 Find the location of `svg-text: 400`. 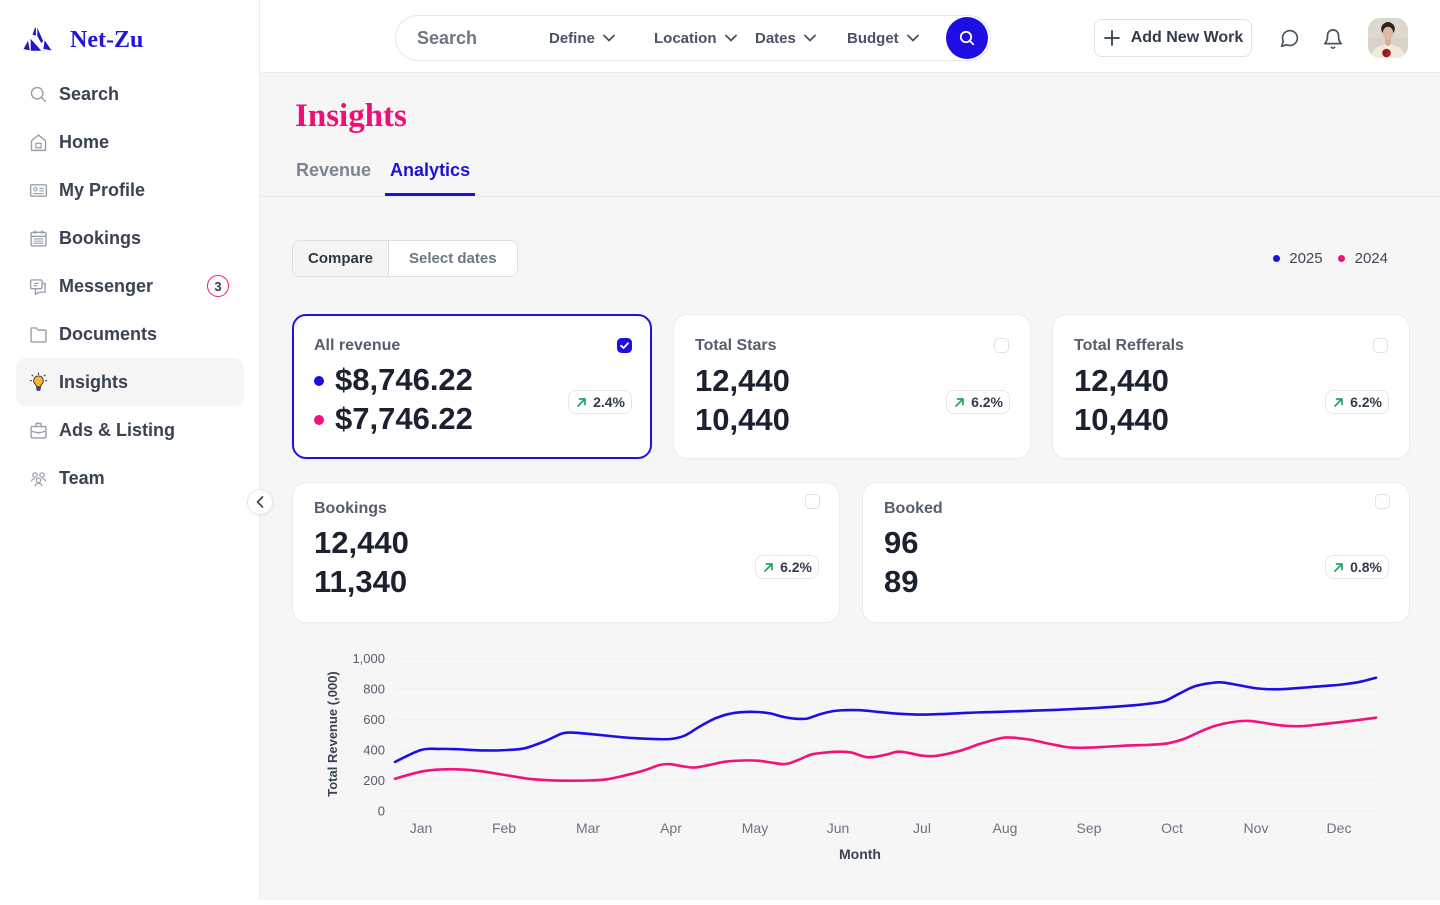

svg-text: 400 is located at coordinates (374, 750).